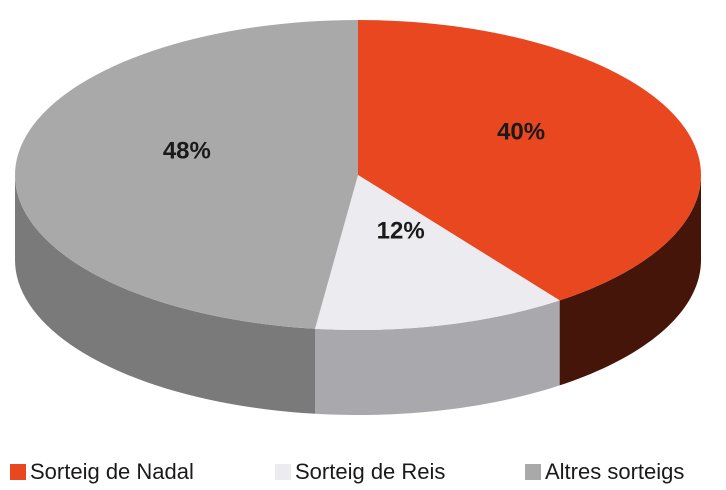 The width and height of the screenshot is (726, 490). I want to click on legend-label: Altres sorteigs, so click(614, 471).